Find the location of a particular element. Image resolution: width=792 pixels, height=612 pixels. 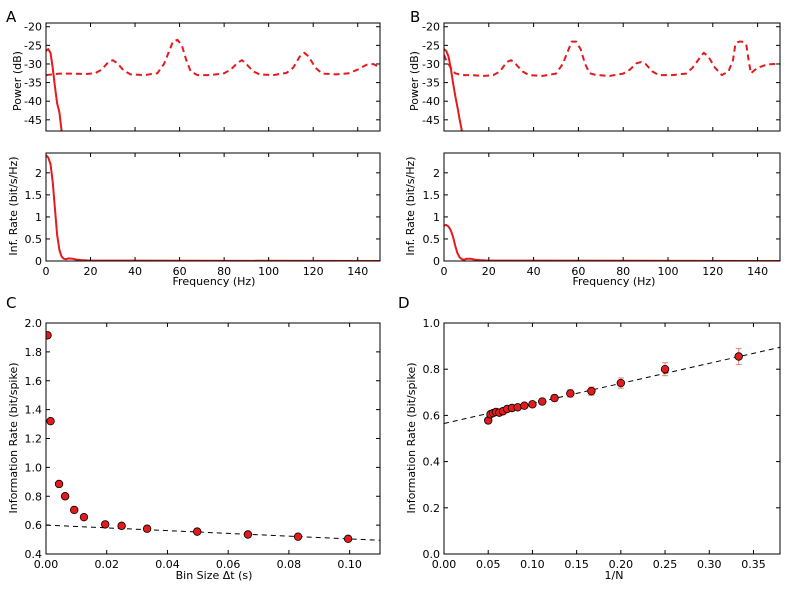

y-tick-label: 0.0 is located at coordinates (432, 554).